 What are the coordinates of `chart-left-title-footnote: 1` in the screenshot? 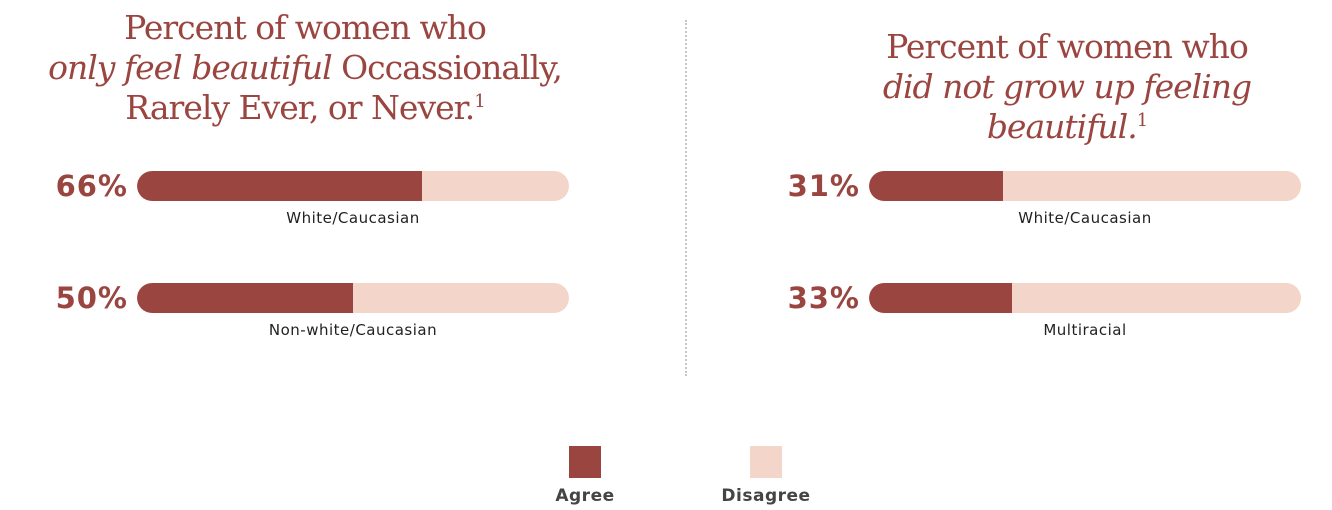 It's located at (479, 101).